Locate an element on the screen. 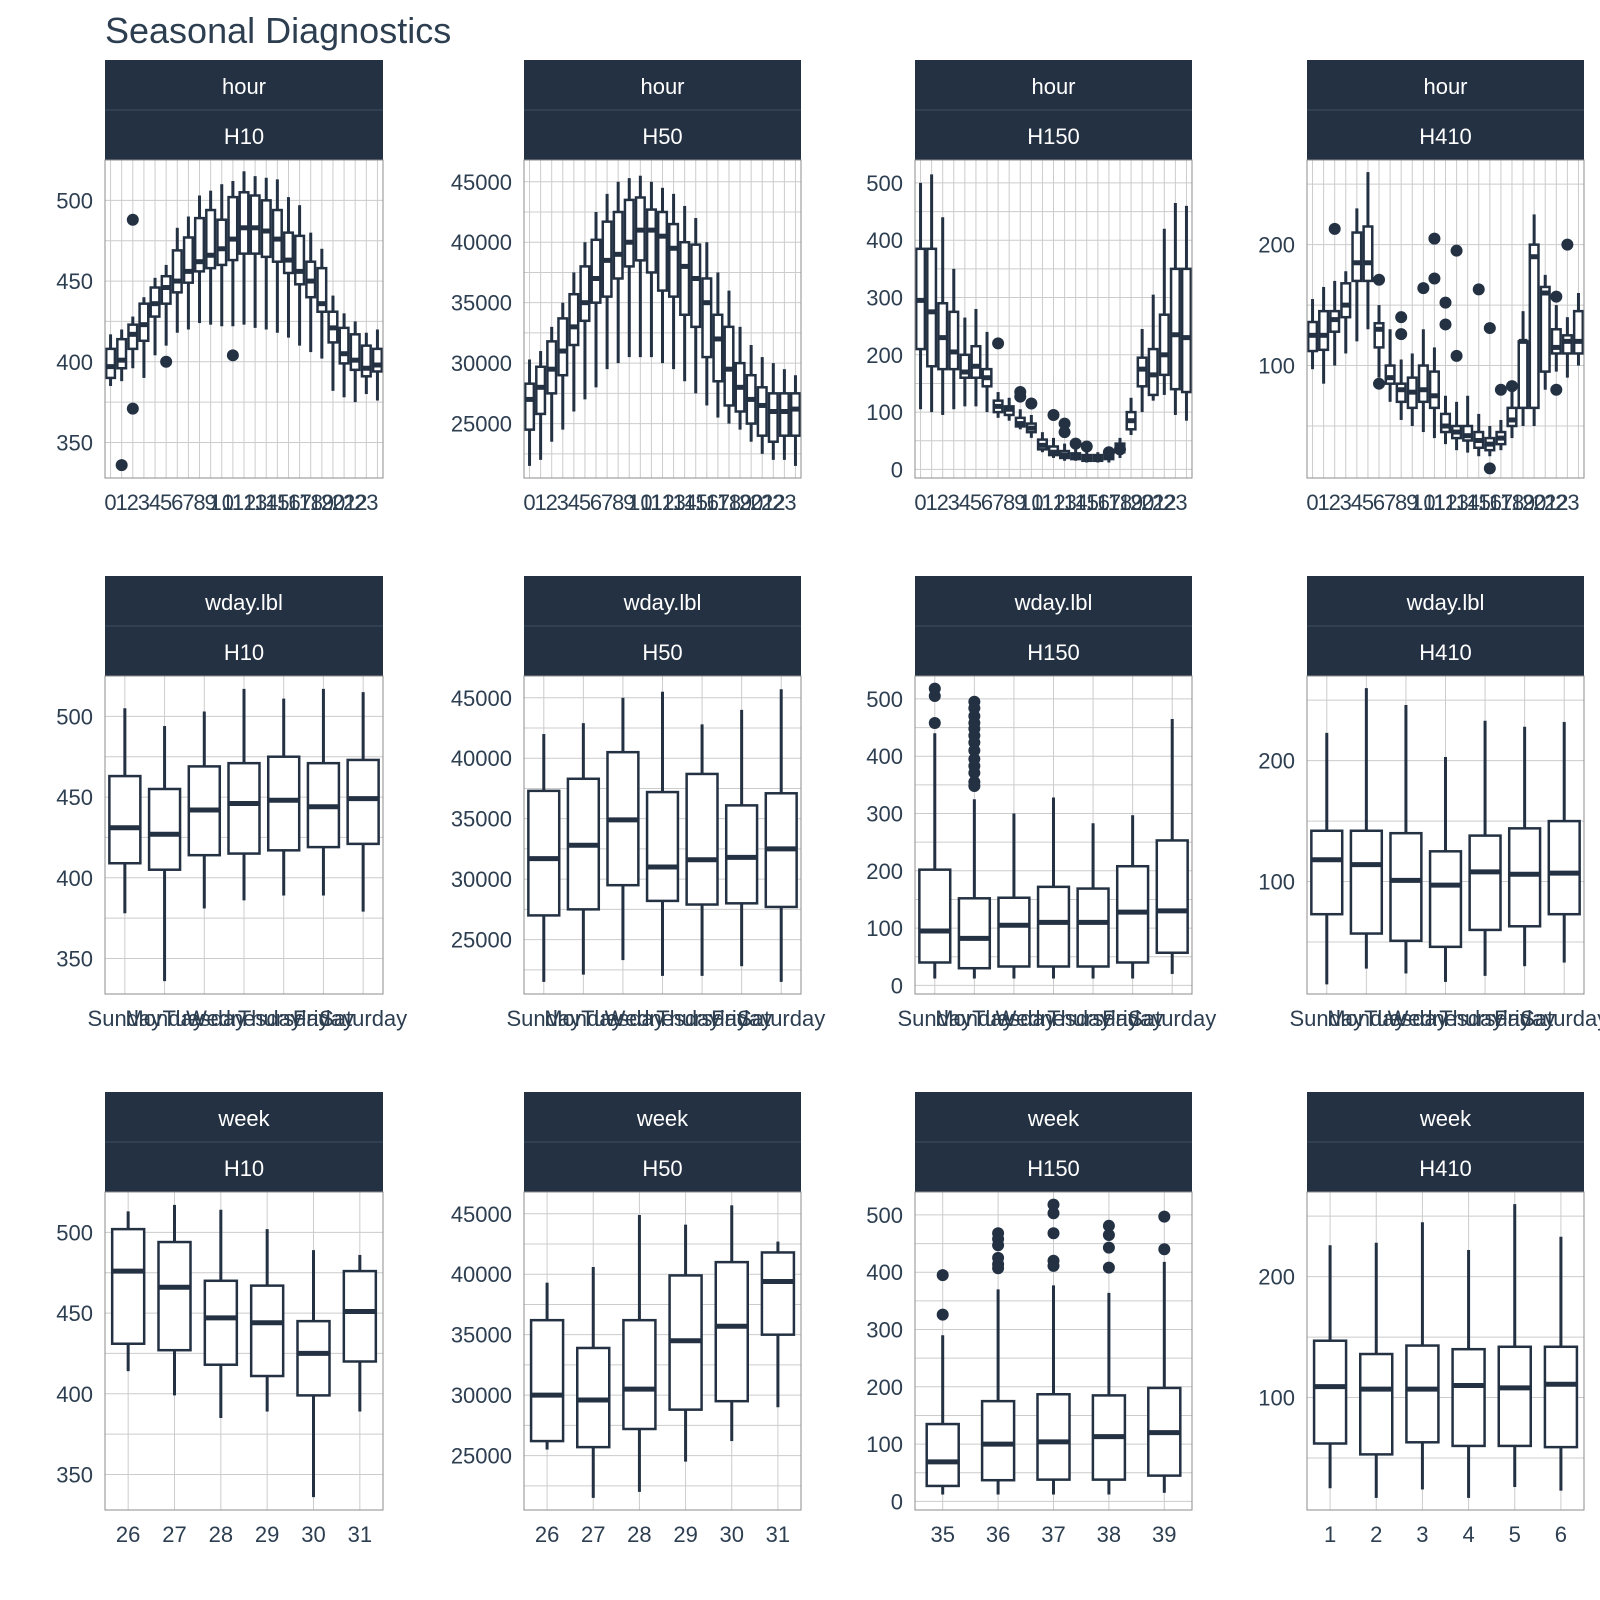 Image resolution: width=1600 pixels, height=1600 pixels. x-tick-label: Monday is located at coordinates (1366, 1018).